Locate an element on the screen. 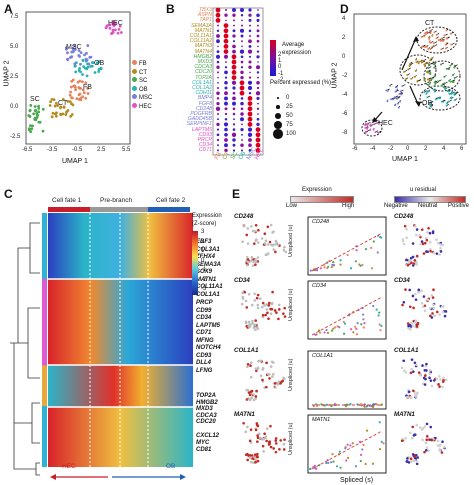 This screenshot has width=474, height=485. a-ytick: 5.0 is located at coordinates (14, 47).